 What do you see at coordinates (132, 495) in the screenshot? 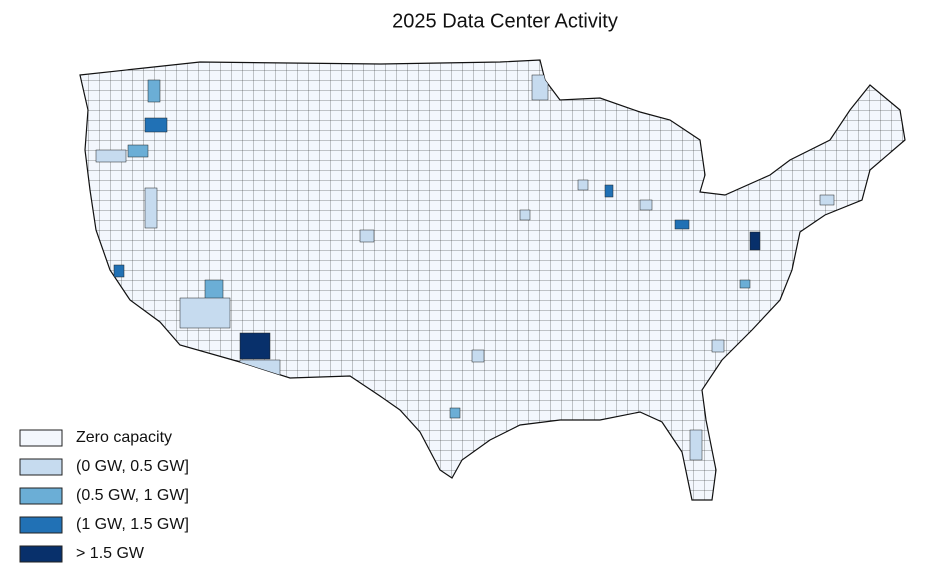
I see `legend-label: (0.5 GW, 1 GW]` at bounding box center [132, 495].